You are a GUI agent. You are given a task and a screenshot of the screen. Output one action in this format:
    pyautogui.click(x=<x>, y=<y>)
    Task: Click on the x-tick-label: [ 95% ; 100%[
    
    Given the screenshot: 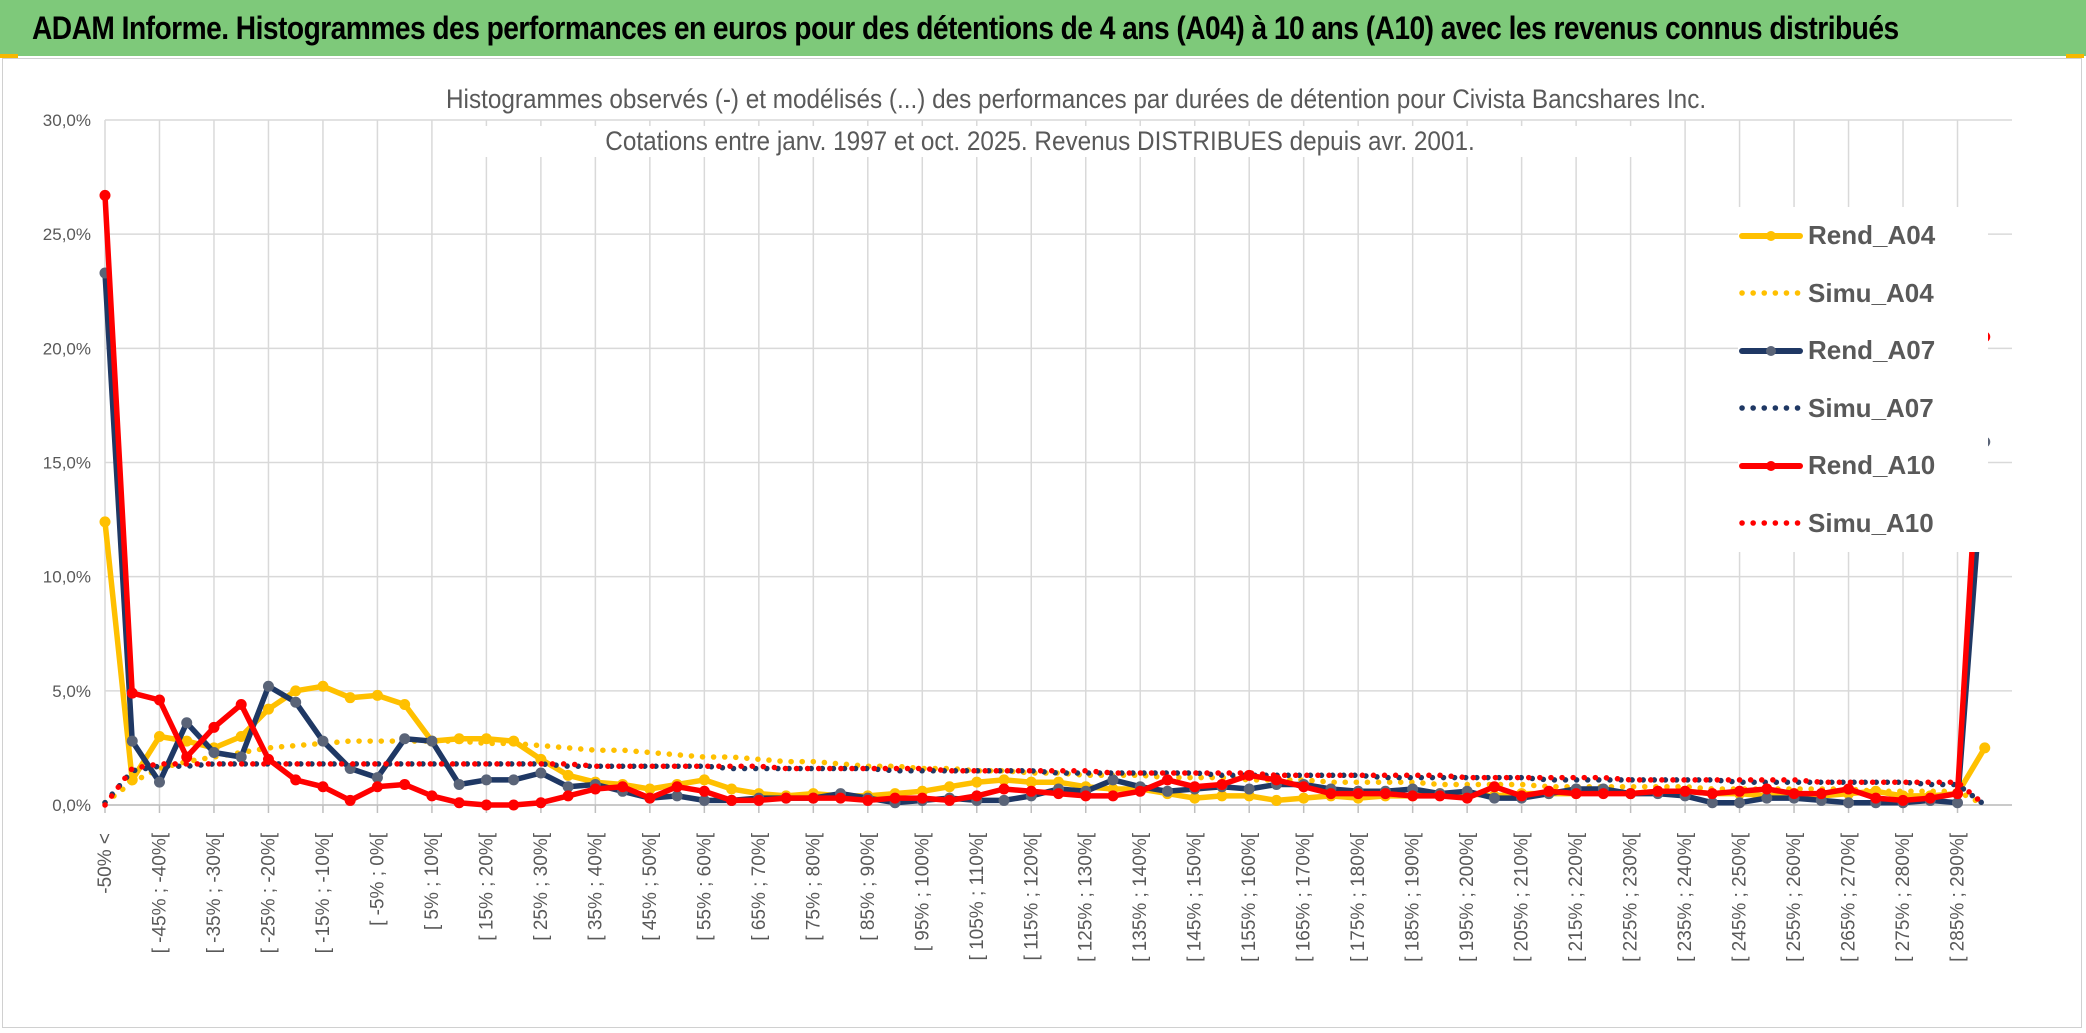 What is the action you would take?
    pyautogui.click(x=922, y=891)
    